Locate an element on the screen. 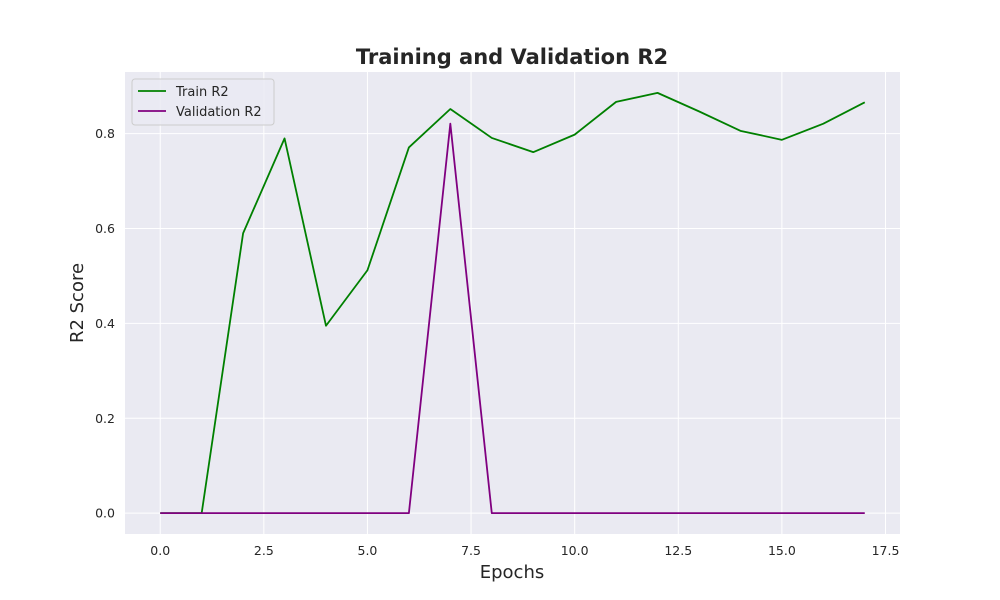 The width and height of the screenshot is (1000, 600). y-axis-label: R2 Score is located at coordinates (77, 303).